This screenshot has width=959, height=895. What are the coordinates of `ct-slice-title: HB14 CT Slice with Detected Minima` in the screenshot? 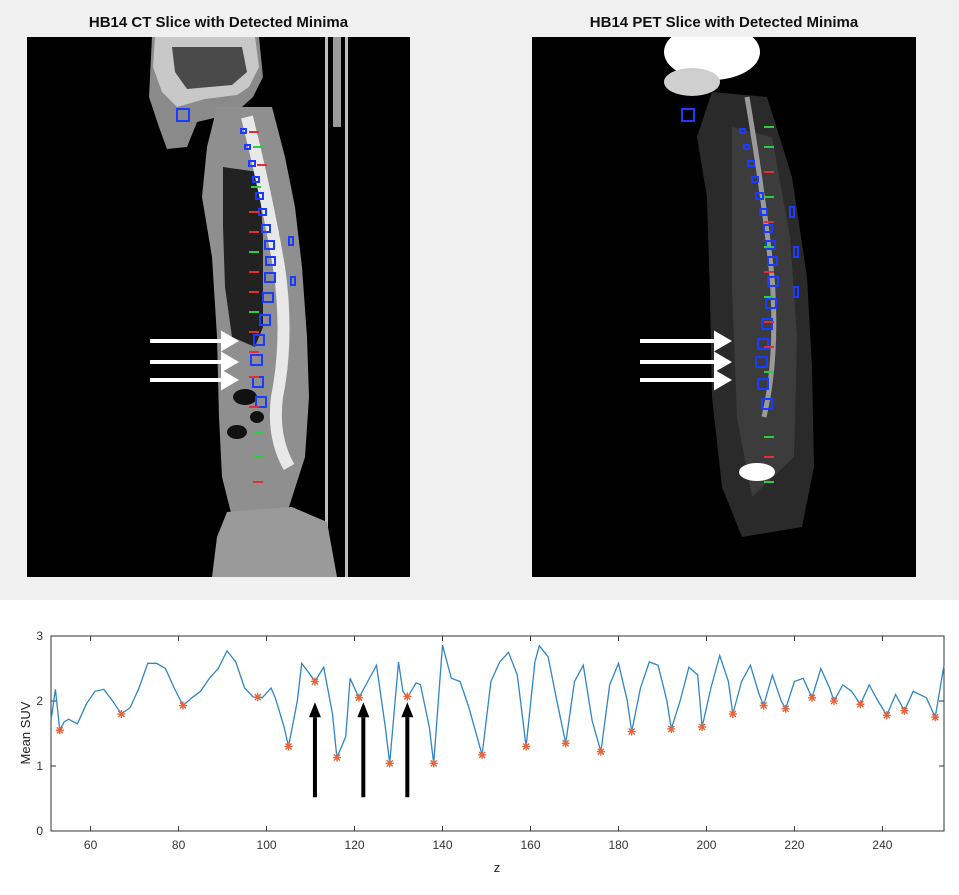 It's located at (218, 22).